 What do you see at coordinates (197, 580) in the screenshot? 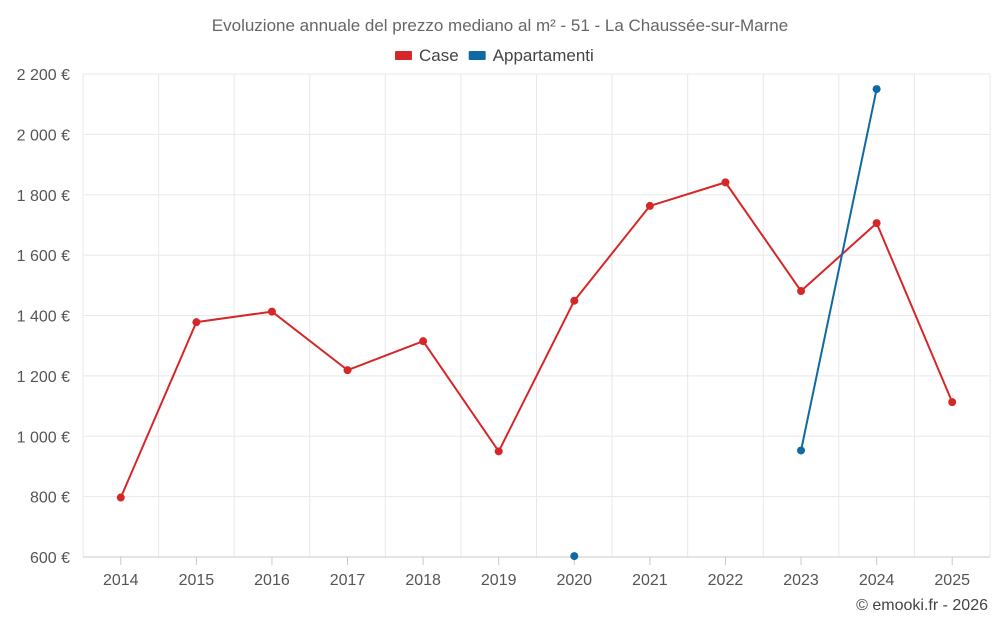
I see `x-tick-label: 2015` at bounding box center [197, 580].